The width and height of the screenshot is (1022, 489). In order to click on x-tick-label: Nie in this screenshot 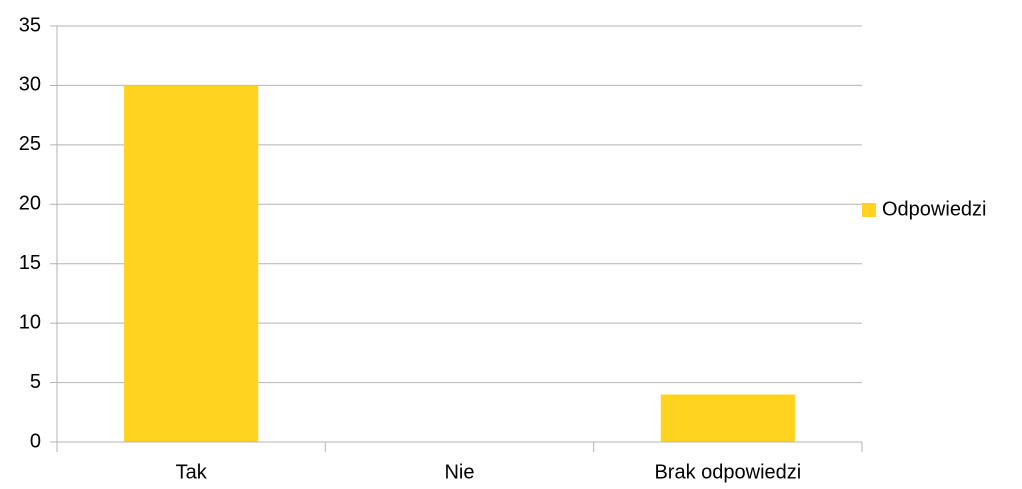, I will do `click(459, 472)`.